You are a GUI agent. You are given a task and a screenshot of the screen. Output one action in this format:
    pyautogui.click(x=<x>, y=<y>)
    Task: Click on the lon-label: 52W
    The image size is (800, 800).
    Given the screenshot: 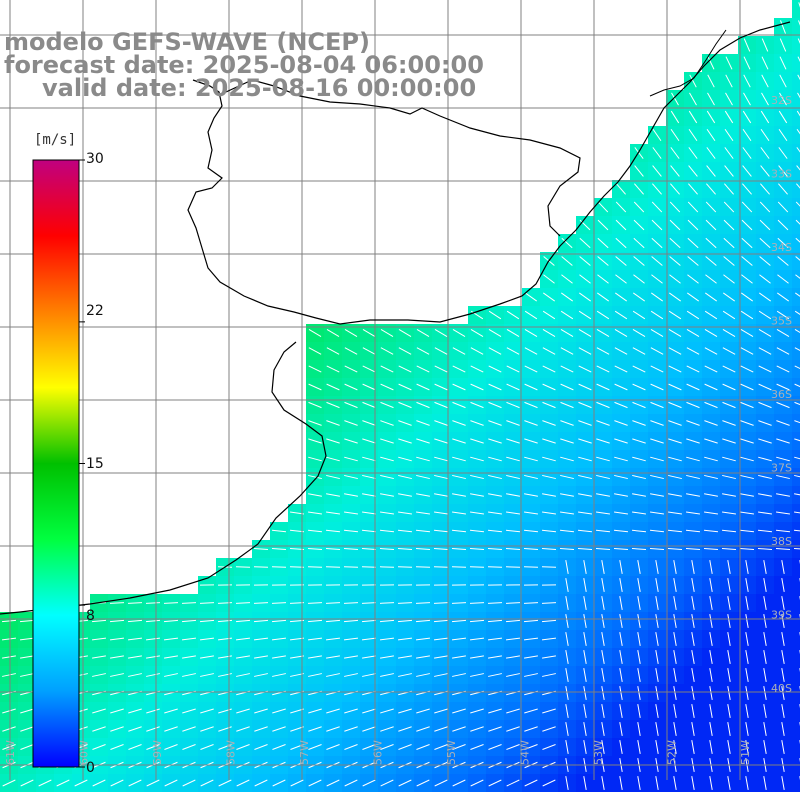 What is the action you would take?
    pyautogui.click(x=672, y=752)
    